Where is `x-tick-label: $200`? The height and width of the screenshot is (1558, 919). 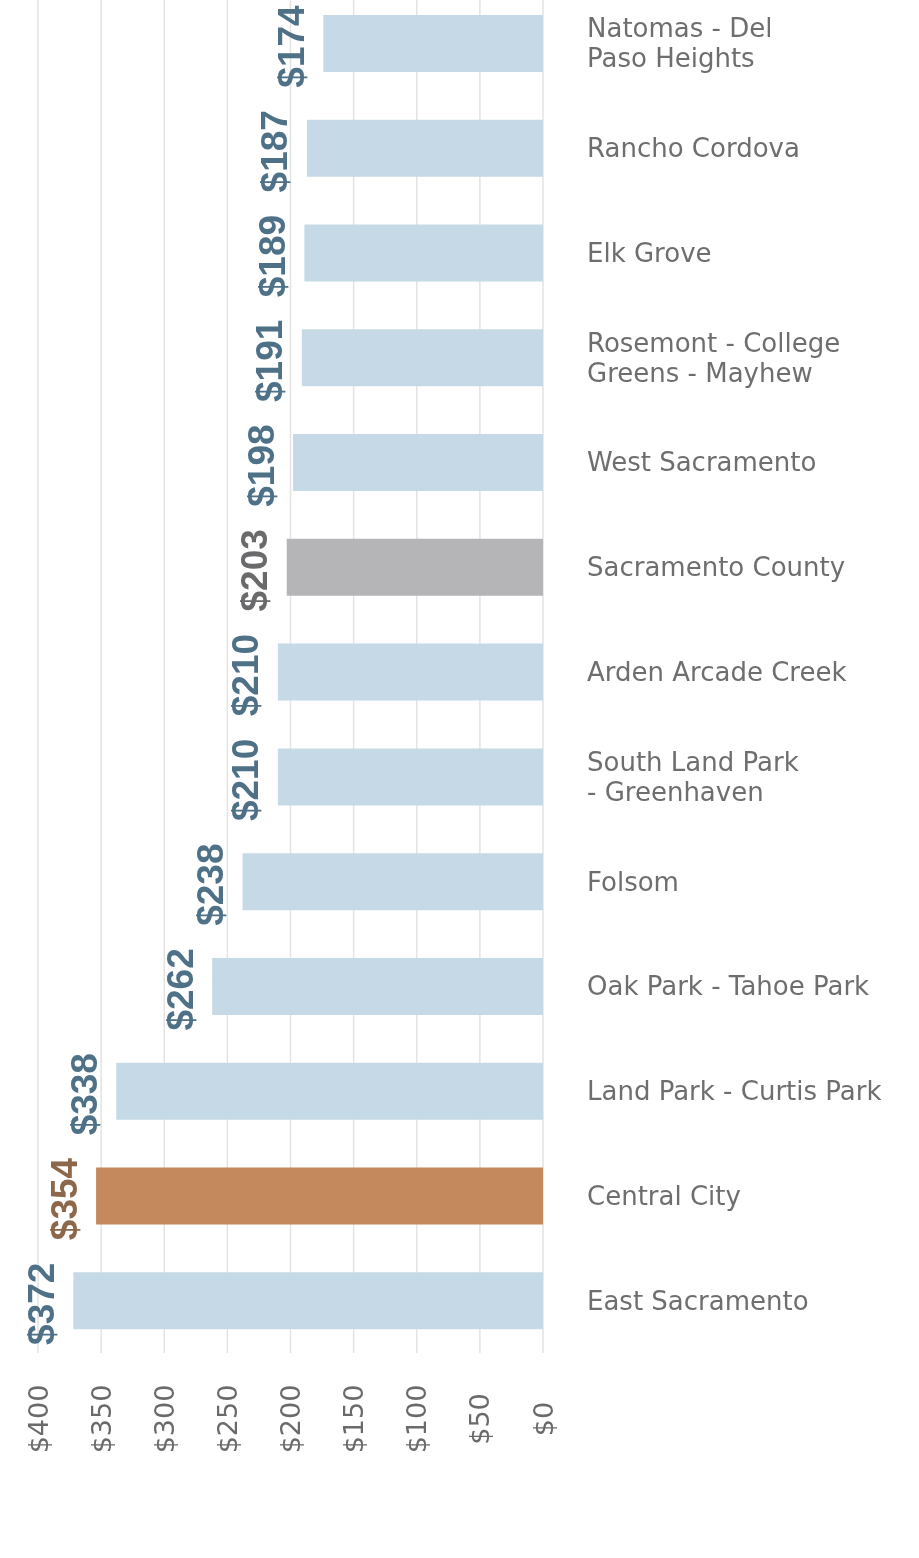 x-tick-label: $200 is located at coordinates (290, 1419).